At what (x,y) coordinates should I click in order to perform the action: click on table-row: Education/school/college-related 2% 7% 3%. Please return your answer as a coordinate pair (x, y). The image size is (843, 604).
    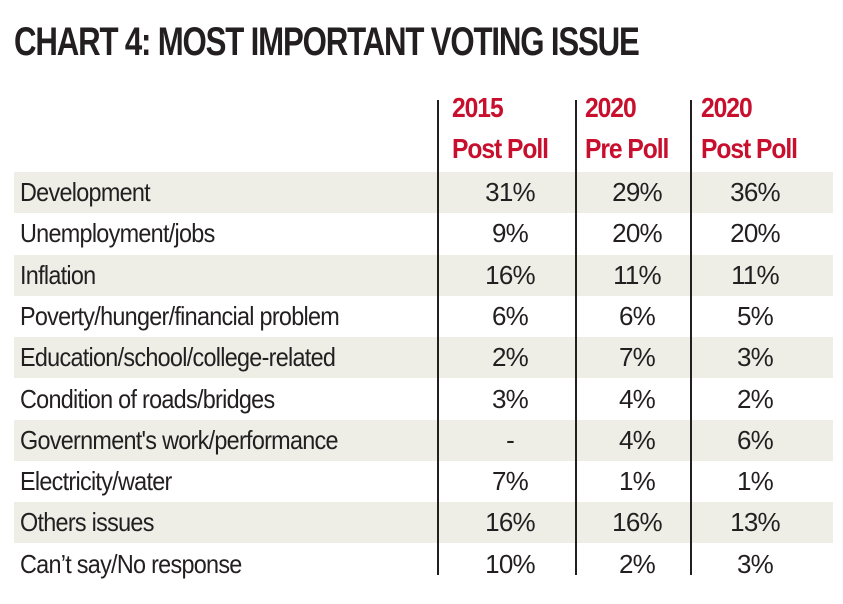
    Looking at the image, I should click on (423, 358).